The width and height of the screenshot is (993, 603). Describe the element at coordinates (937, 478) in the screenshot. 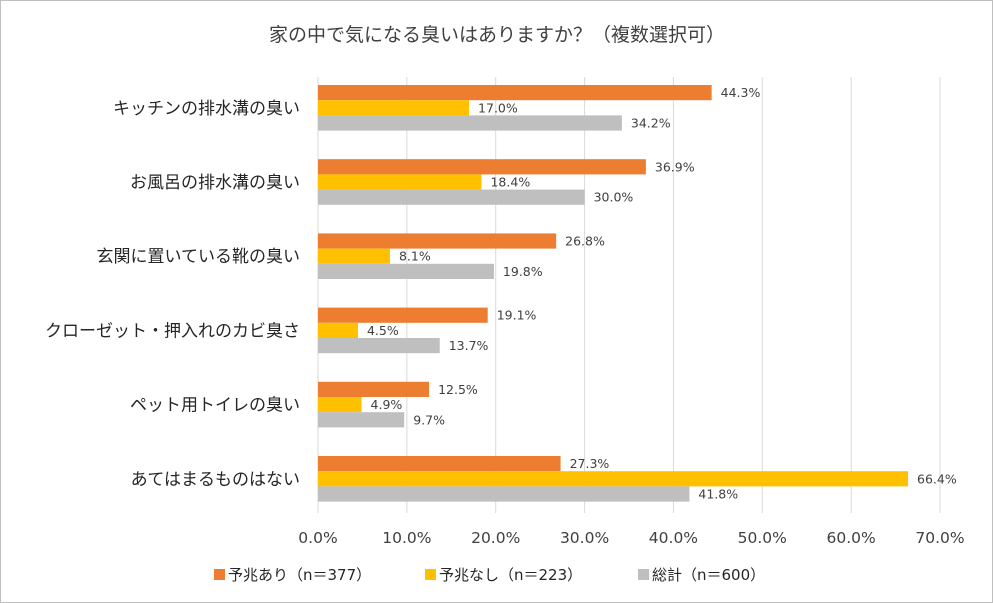

I see `data-label: 66.4%` at that location.